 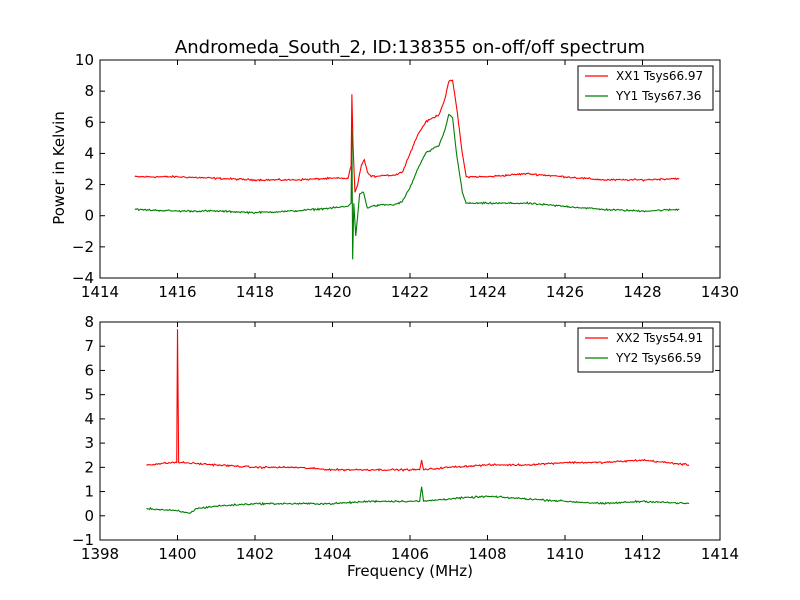 What do you see at coordinates (89, 395) in the screenshot?
I see `y-tick-label: 5` at bounding box center [89, 395].